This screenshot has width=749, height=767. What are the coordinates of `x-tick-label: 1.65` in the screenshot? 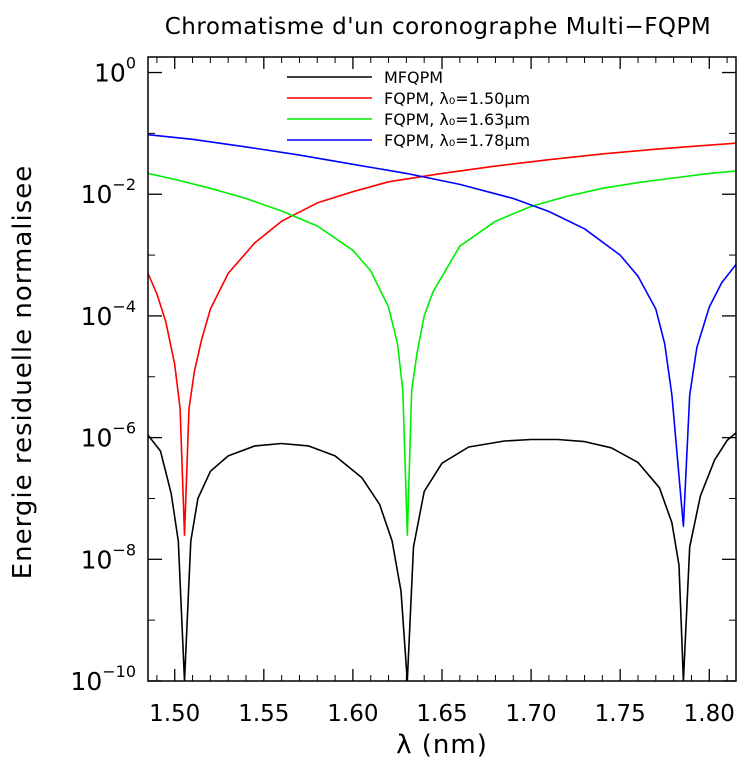 It's located at (441, 714).